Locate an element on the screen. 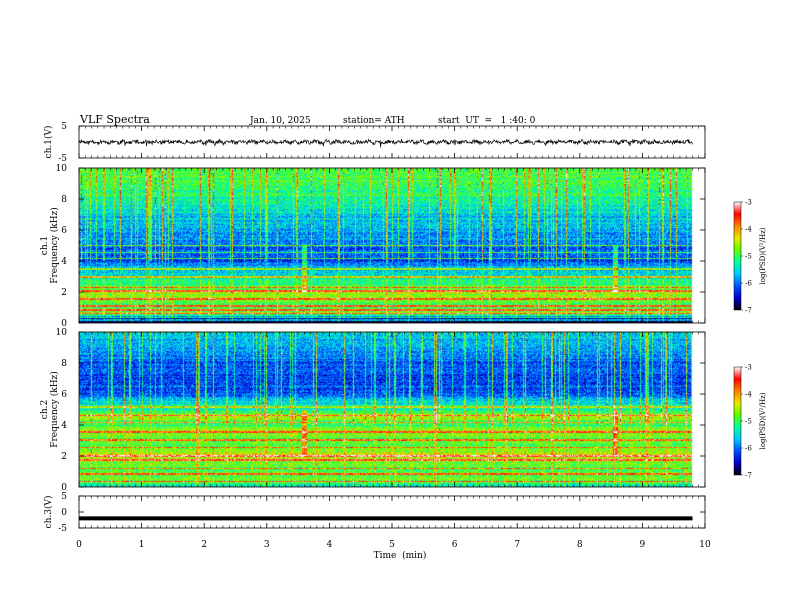 The image size is (792, 612). x-axis: 0 1 2 3 4 5 6 7 8 9 10 is located at coordinates (393, 545).